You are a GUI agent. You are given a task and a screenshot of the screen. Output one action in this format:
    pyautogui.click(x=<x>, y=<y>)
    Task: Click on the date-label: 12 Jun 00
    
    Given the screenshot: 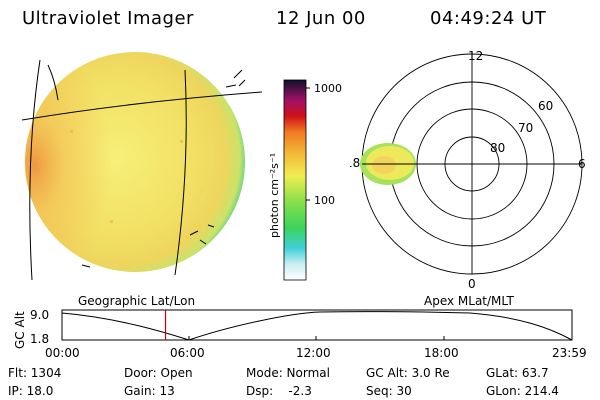 What is the action you would take?
    pyautogui.click(x=321, y=18)
    